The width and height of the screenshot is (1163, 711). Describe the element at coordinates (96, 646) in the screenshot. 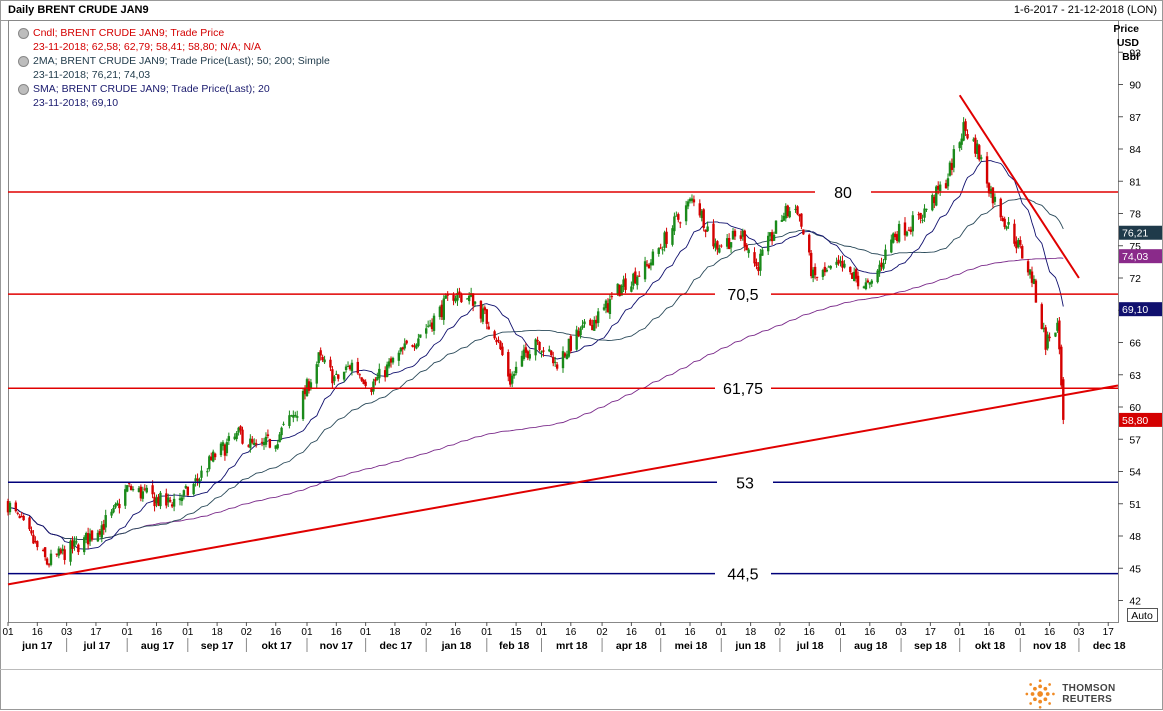

I see `x-month-label: jul 17` at that location.